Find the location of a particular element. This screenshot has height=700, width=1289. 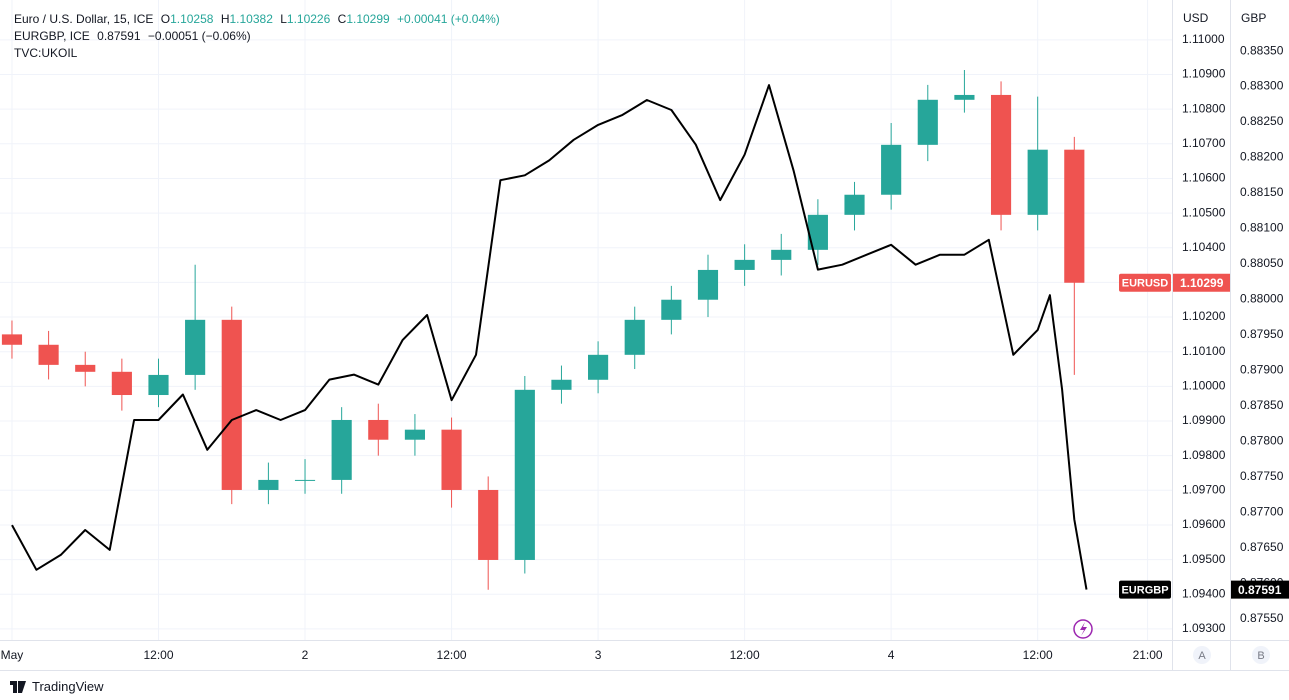

scale-button-label: A is located at coordinates (1202, 656).